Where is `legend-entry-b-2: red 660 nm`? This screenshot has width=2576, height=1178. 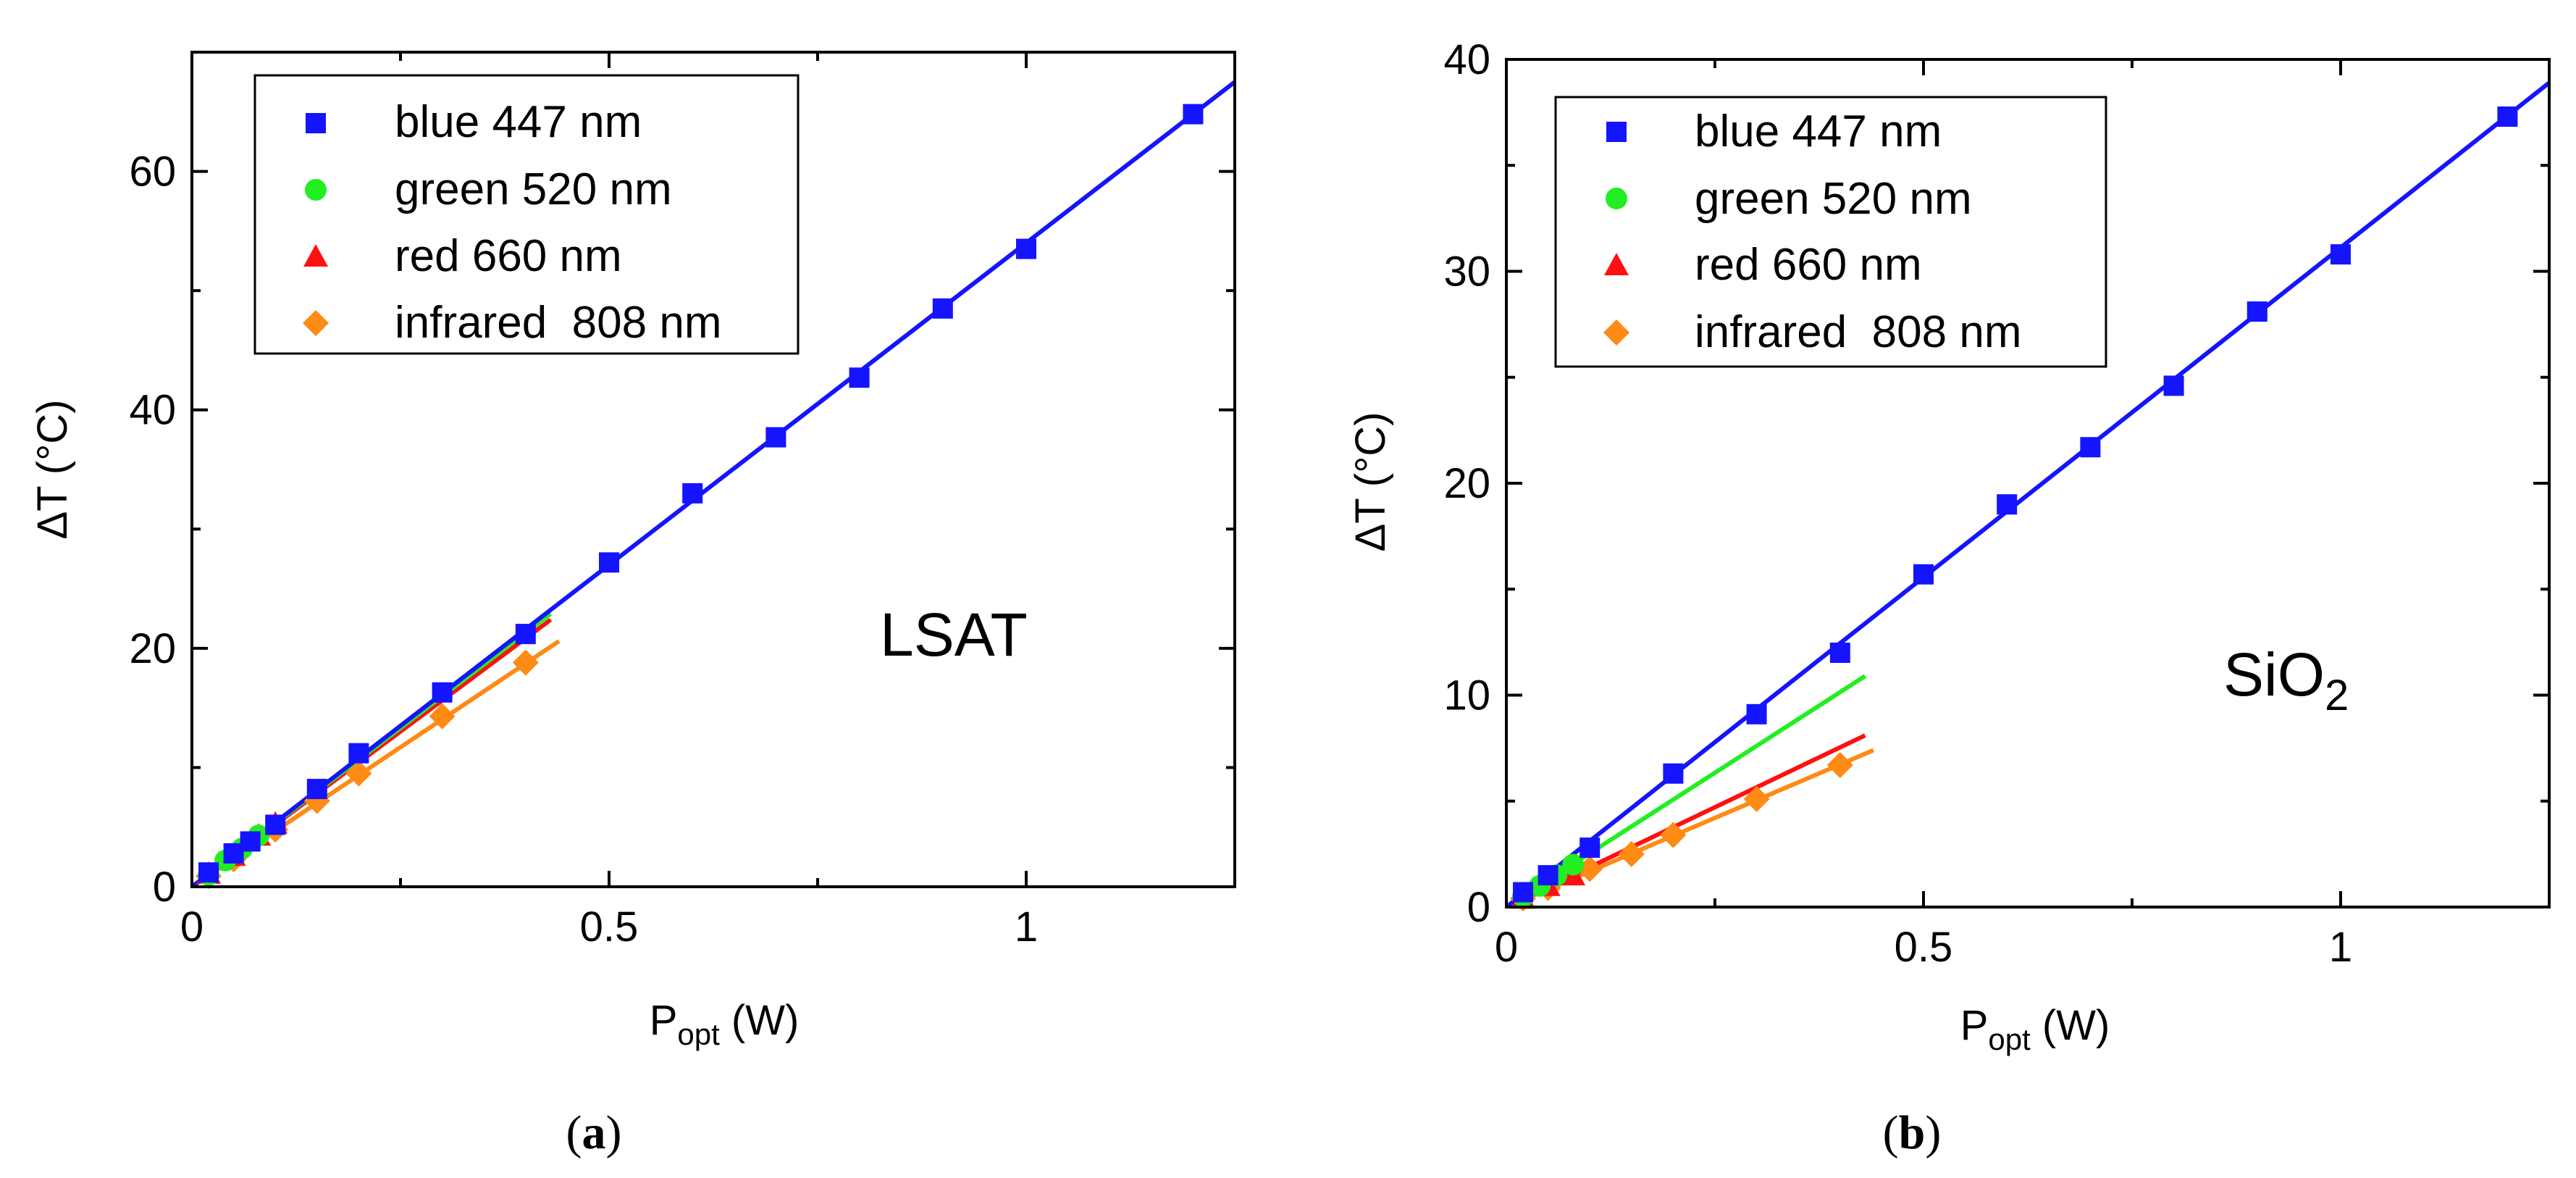
legend-entry-b-2: red 660 nm is located at coordinates (1763, 265).